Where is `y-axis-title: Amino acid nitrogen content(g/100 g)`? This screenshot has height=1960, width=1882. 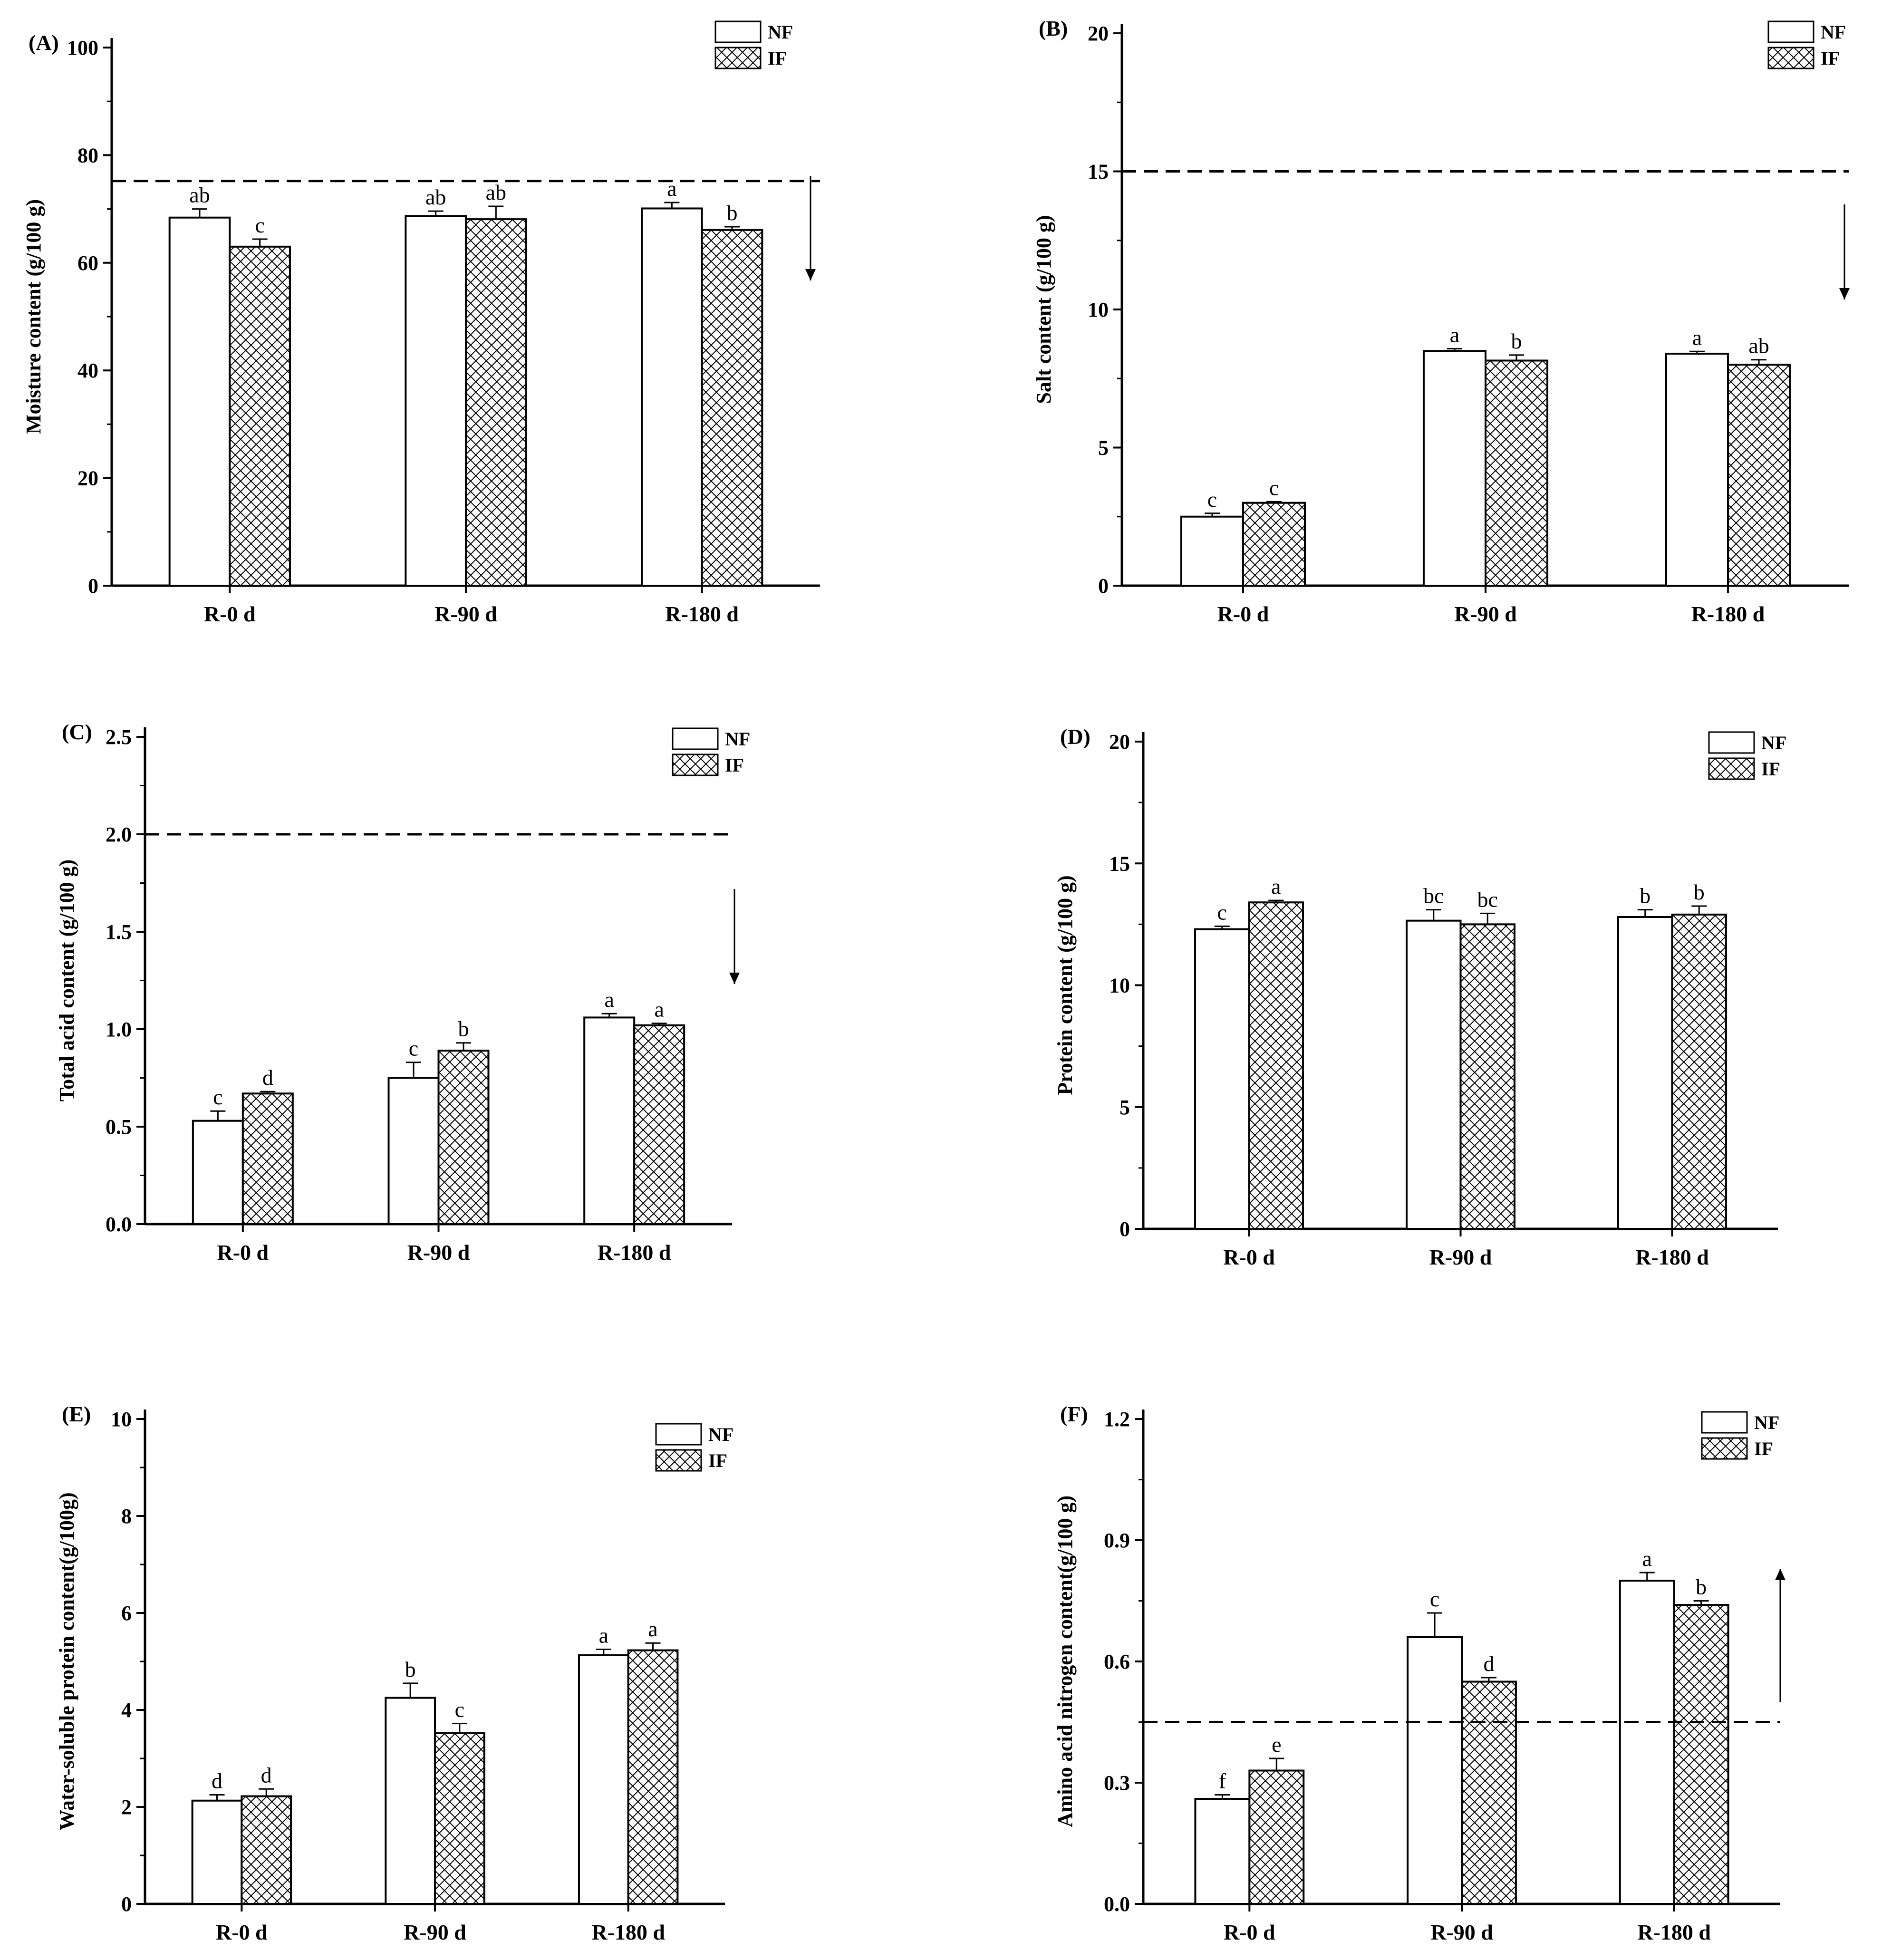
y-axis-title: Amino acid nitrogen content(g/100 g) is located at coordinates (1065, 1661).